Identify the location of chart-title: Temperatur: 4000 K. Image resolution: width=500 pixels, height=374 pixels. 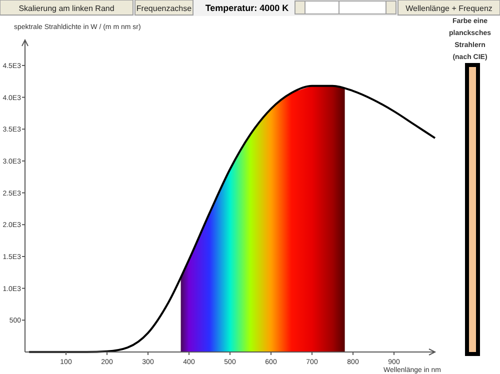
(247, 8).